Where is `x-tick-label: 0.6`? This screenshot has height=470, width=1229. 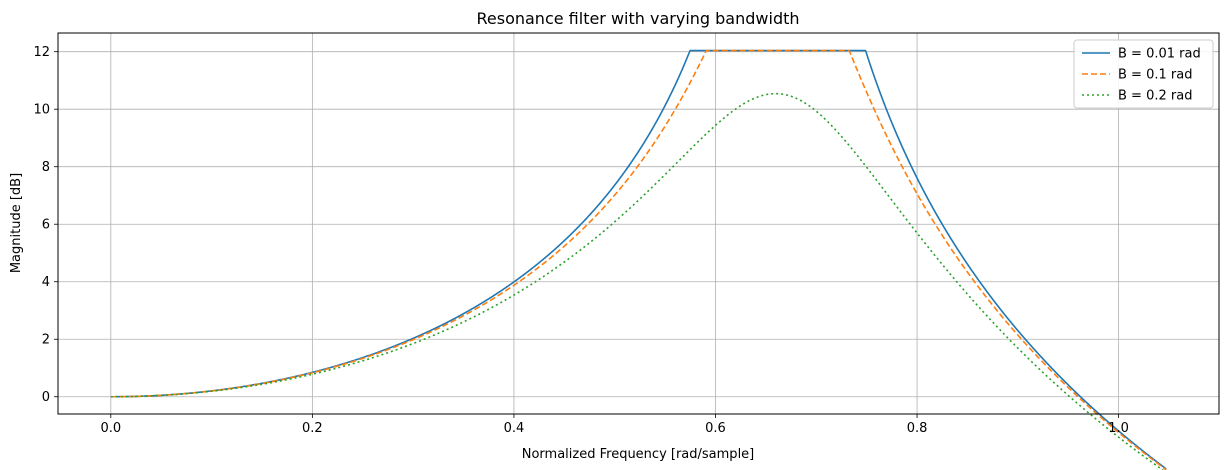 x-tick-label: 0.6 is located at coordinates (715, 428).